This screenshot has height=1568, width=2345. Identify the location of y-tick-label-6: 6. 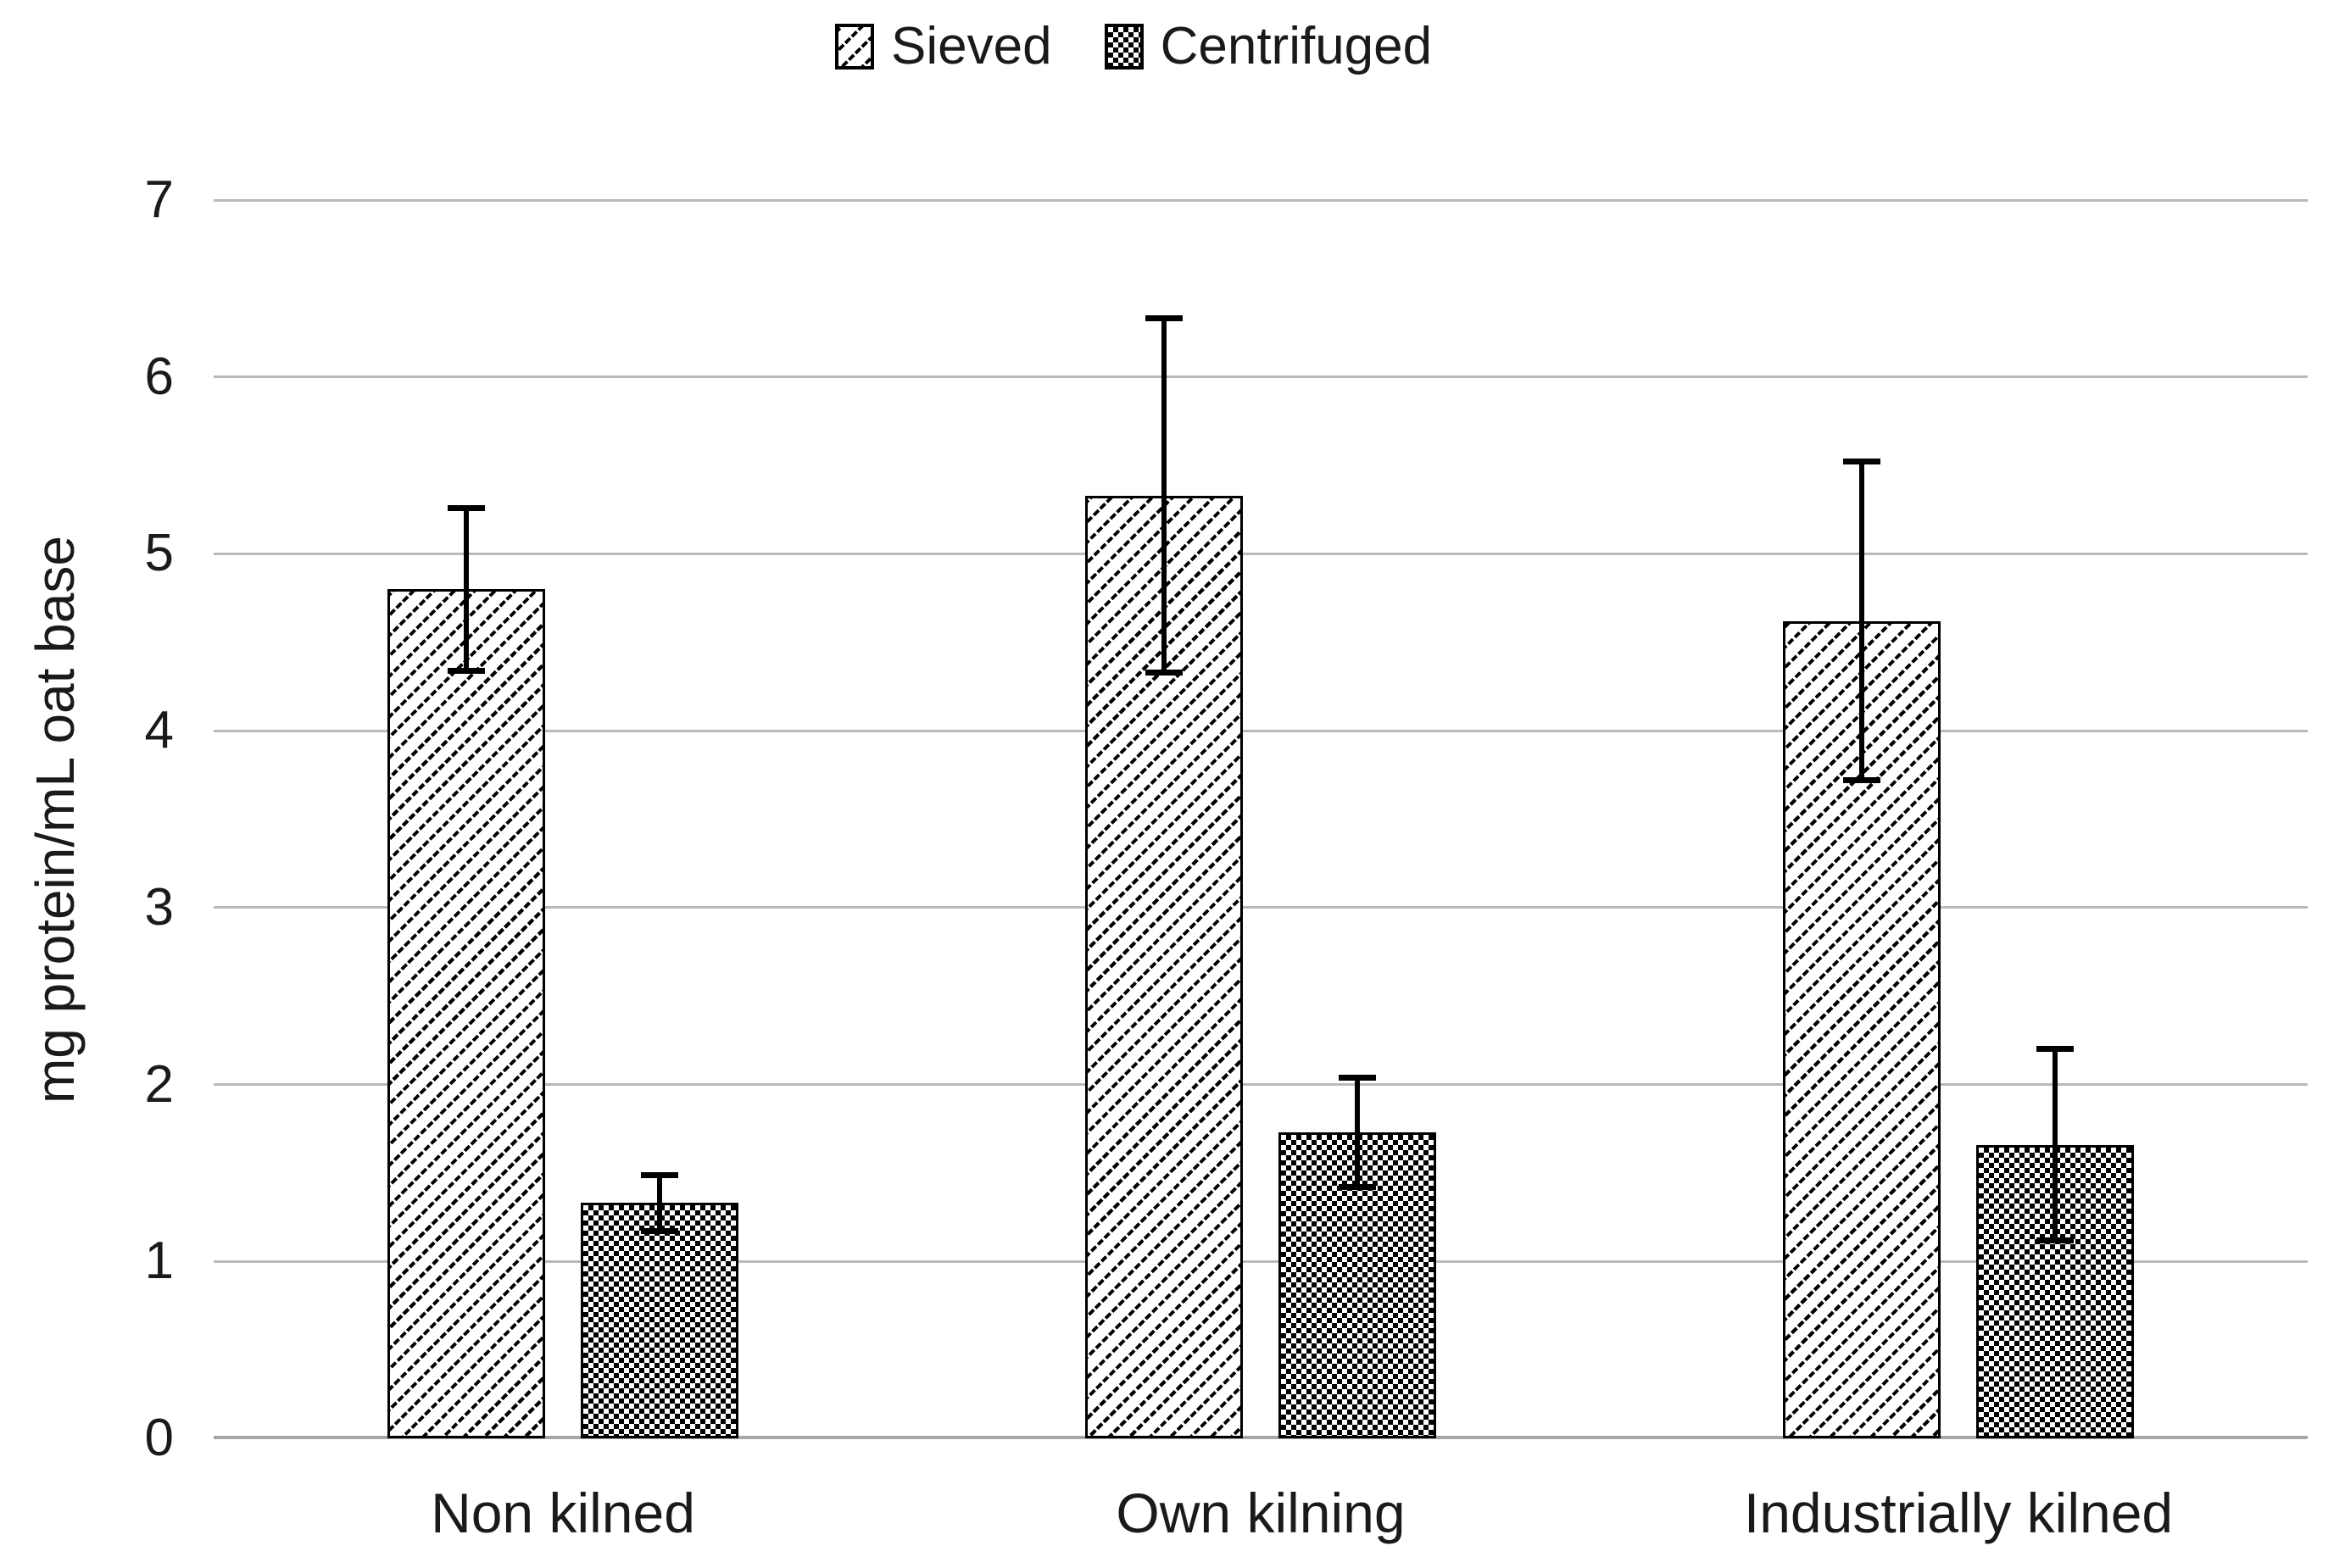
(159, 377).